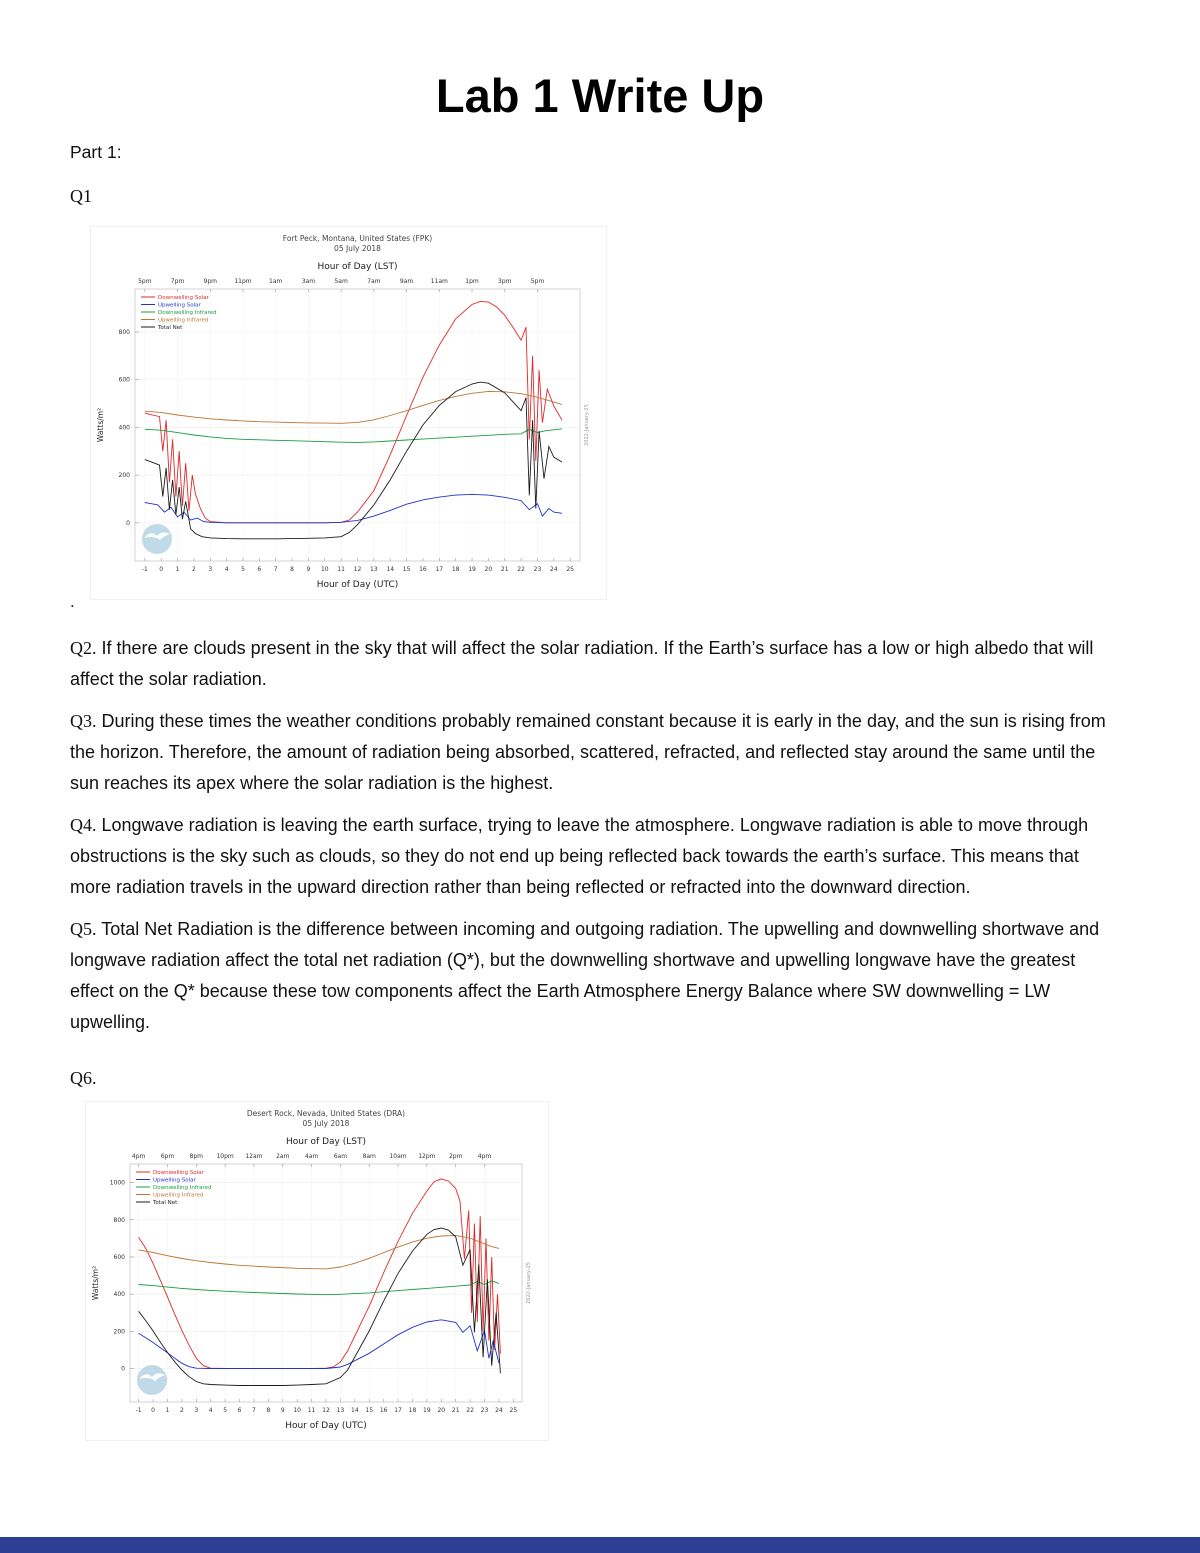 Image resolution: width=1200 pixels, height=1553 pixels. I want to click on svg-text: 25, so click(514, 1410).